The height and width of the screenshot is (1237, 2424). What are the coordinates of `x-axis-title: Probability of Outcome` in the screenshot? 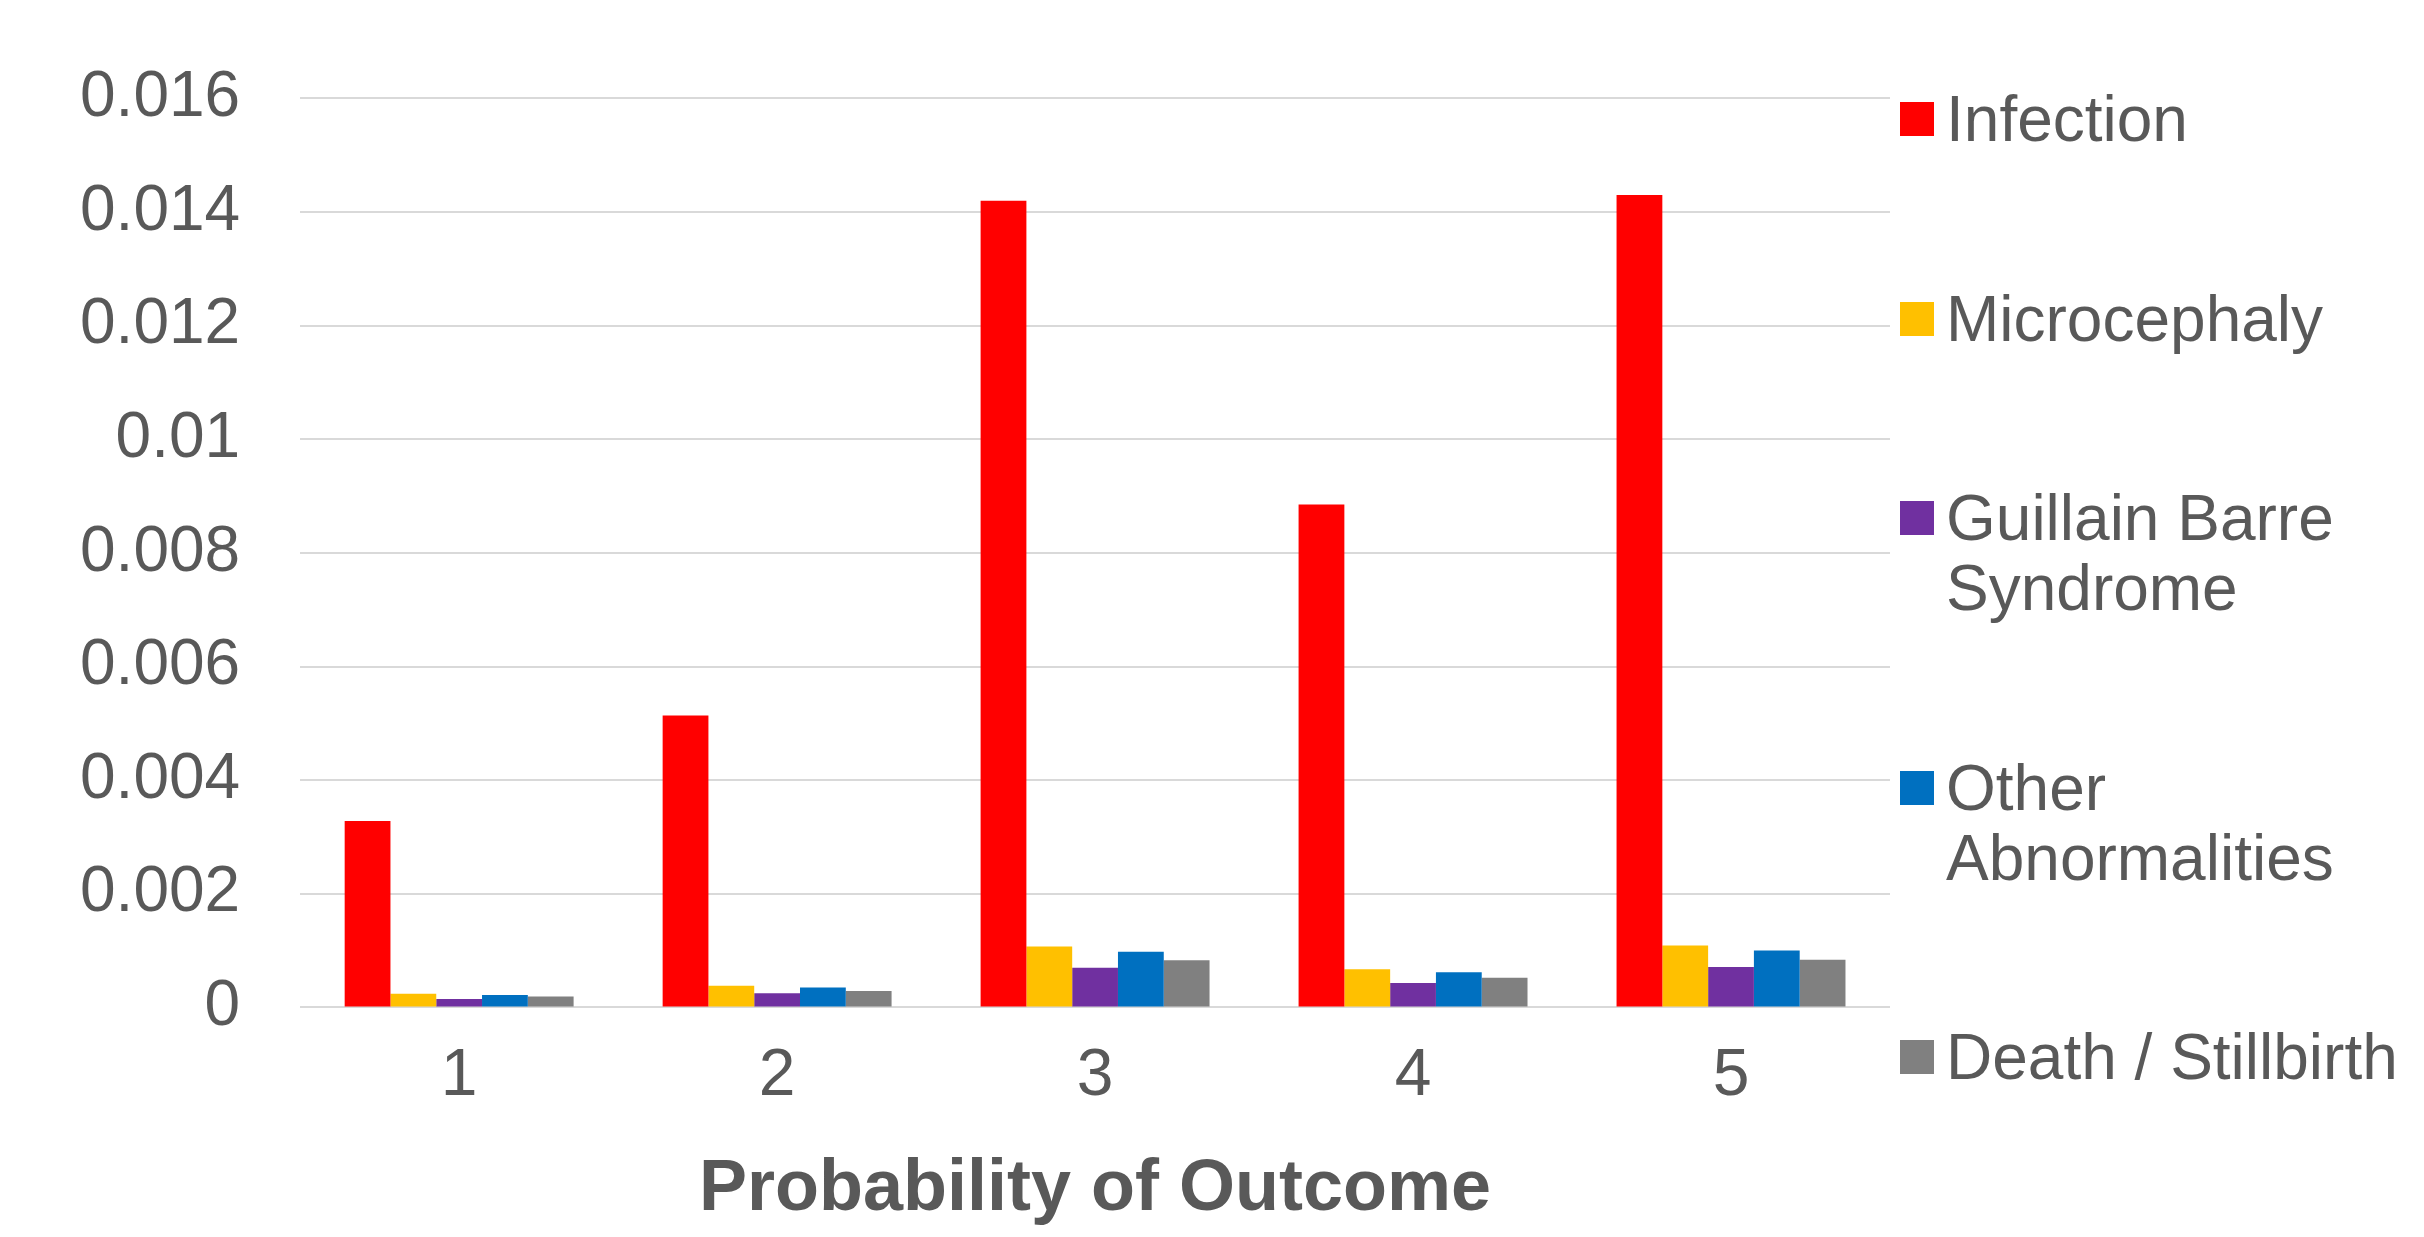 It's located at (1095, 1184).